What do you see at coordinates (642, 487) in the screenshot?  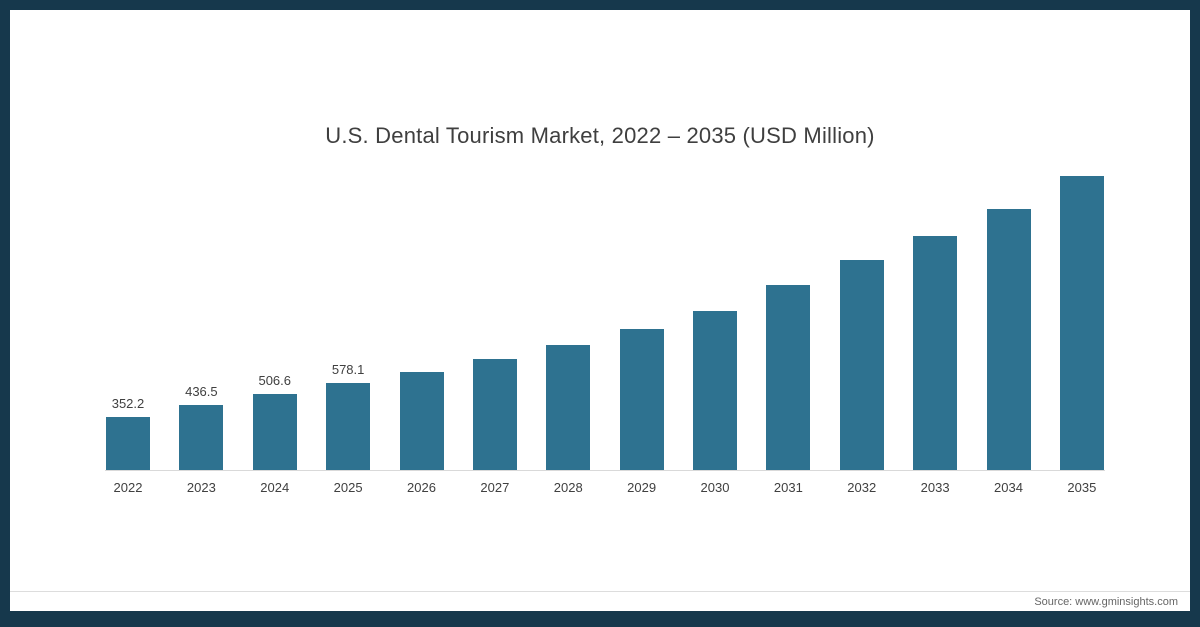 I see `x-tick-label: 2029` at bounding box center [642, 487].